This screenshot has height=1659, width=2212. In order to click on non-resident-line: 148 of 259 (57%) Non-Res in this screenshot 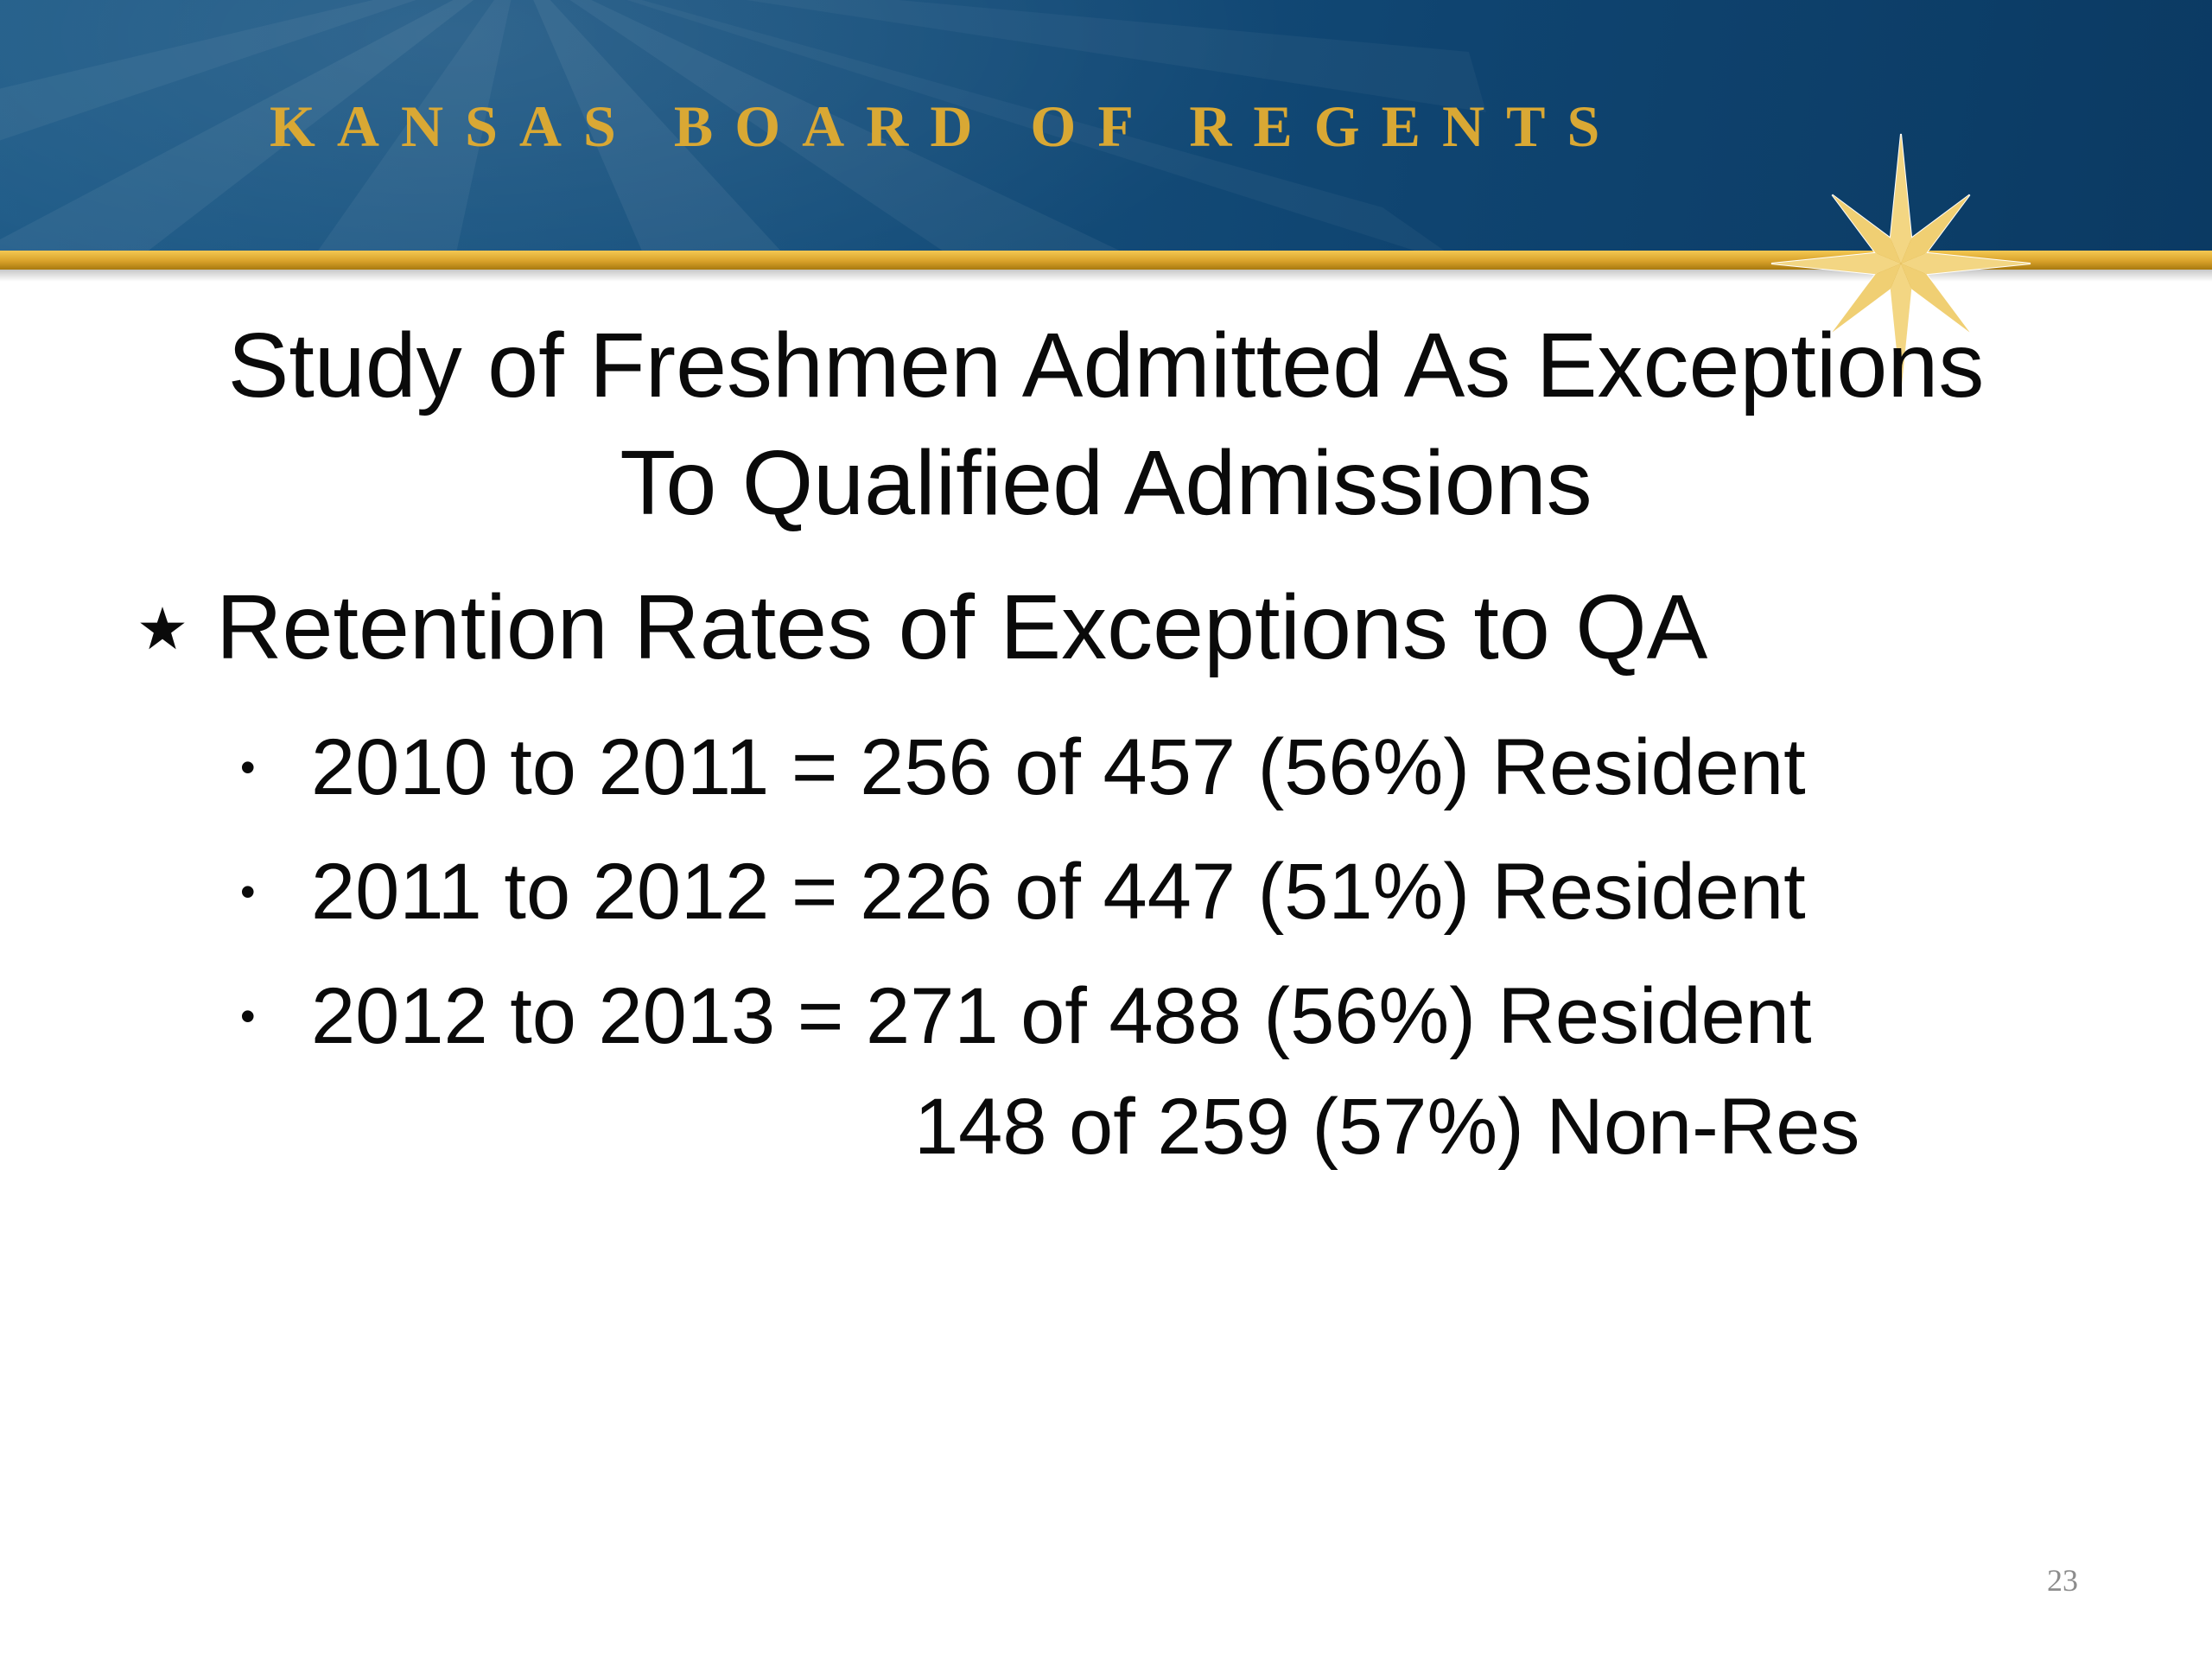, I will do `click(1387, 1127)`.